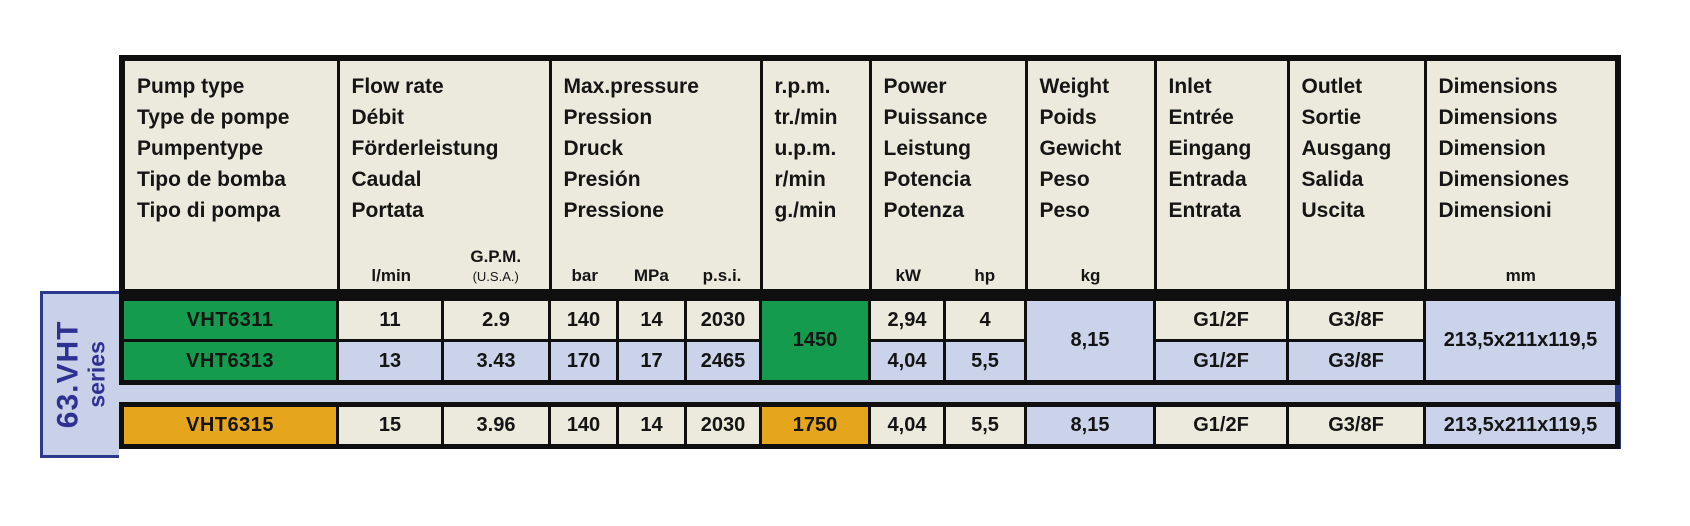 This screenshot has width=1690, height=526. I want to click on header-label-line: Entrada, so click(1207, 179).